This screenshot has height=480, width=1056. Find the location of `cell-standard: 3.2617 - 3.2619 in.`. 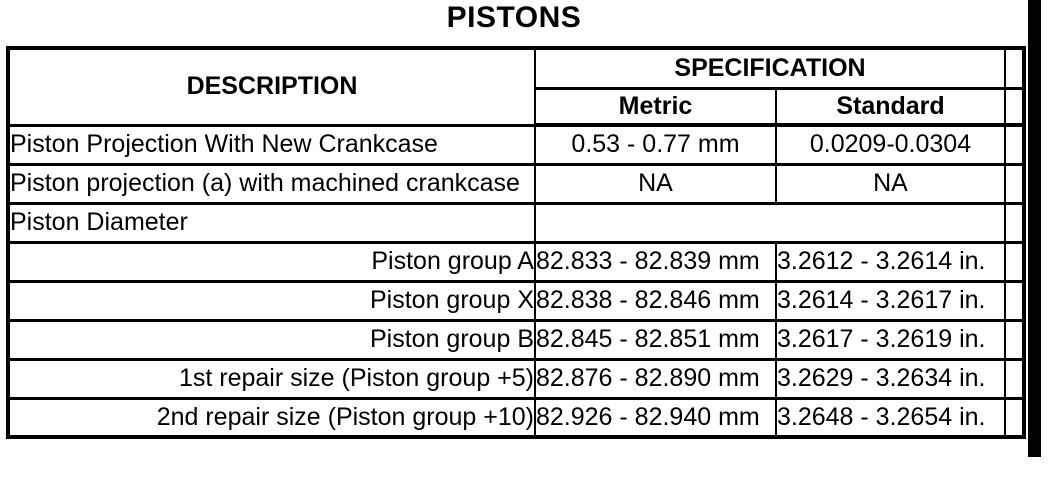

cell-standard: 3.2617 - 3.2619 in. is located at coordinates (890, 339).